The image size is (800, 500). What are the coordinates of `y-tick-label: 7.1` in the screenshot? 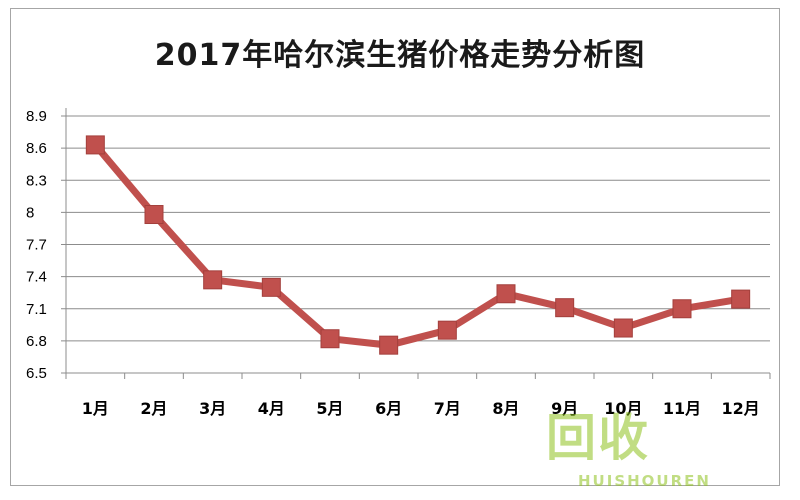 It's located at (36, 309).